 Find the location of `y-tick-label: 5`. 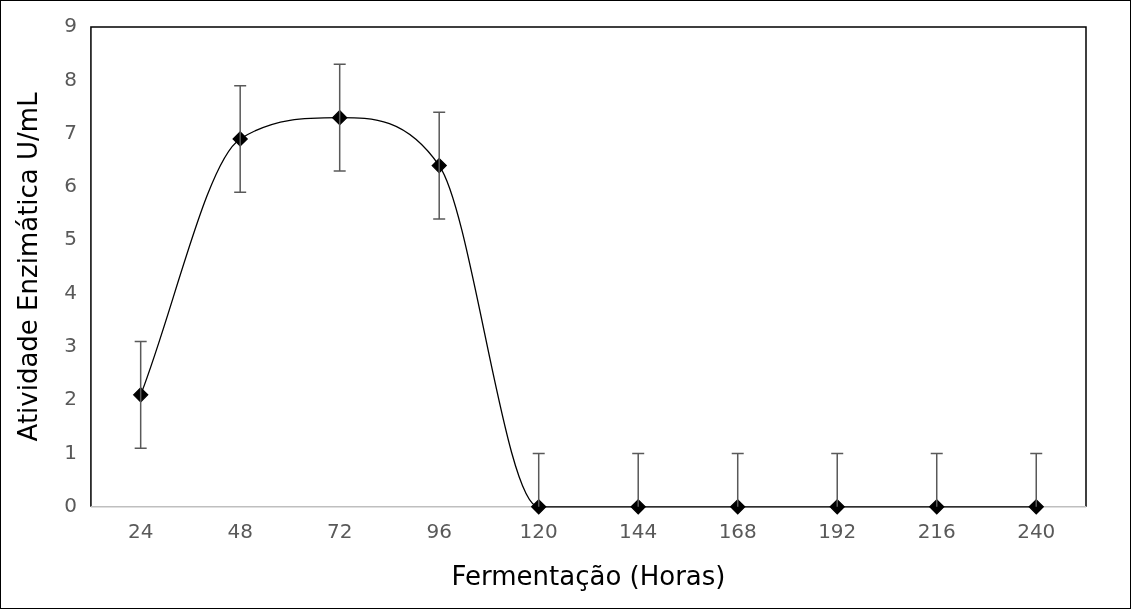

y-tick-label: 5 is located at coordinates (70, 238).